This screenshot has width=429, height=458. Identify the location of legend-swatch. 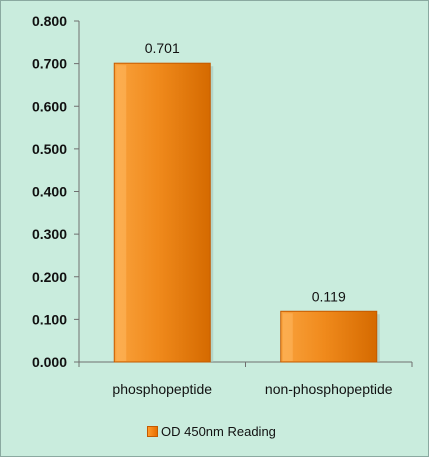
(152, 431).